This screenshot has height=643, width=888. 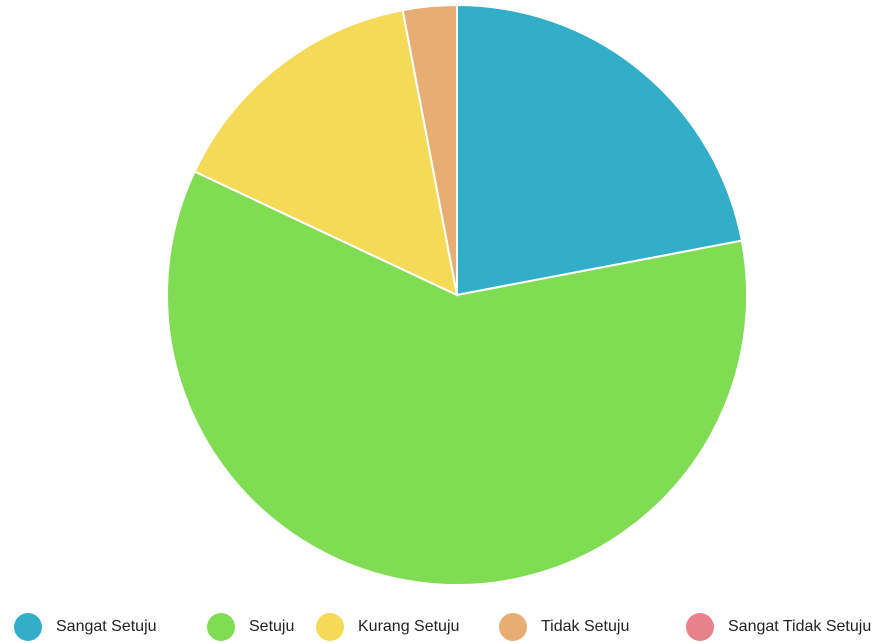 What do you see at coordinates (106, 626) in the screenshot?
I see `legend-label: Sangat Setuju` at bounding box center [106, 626].